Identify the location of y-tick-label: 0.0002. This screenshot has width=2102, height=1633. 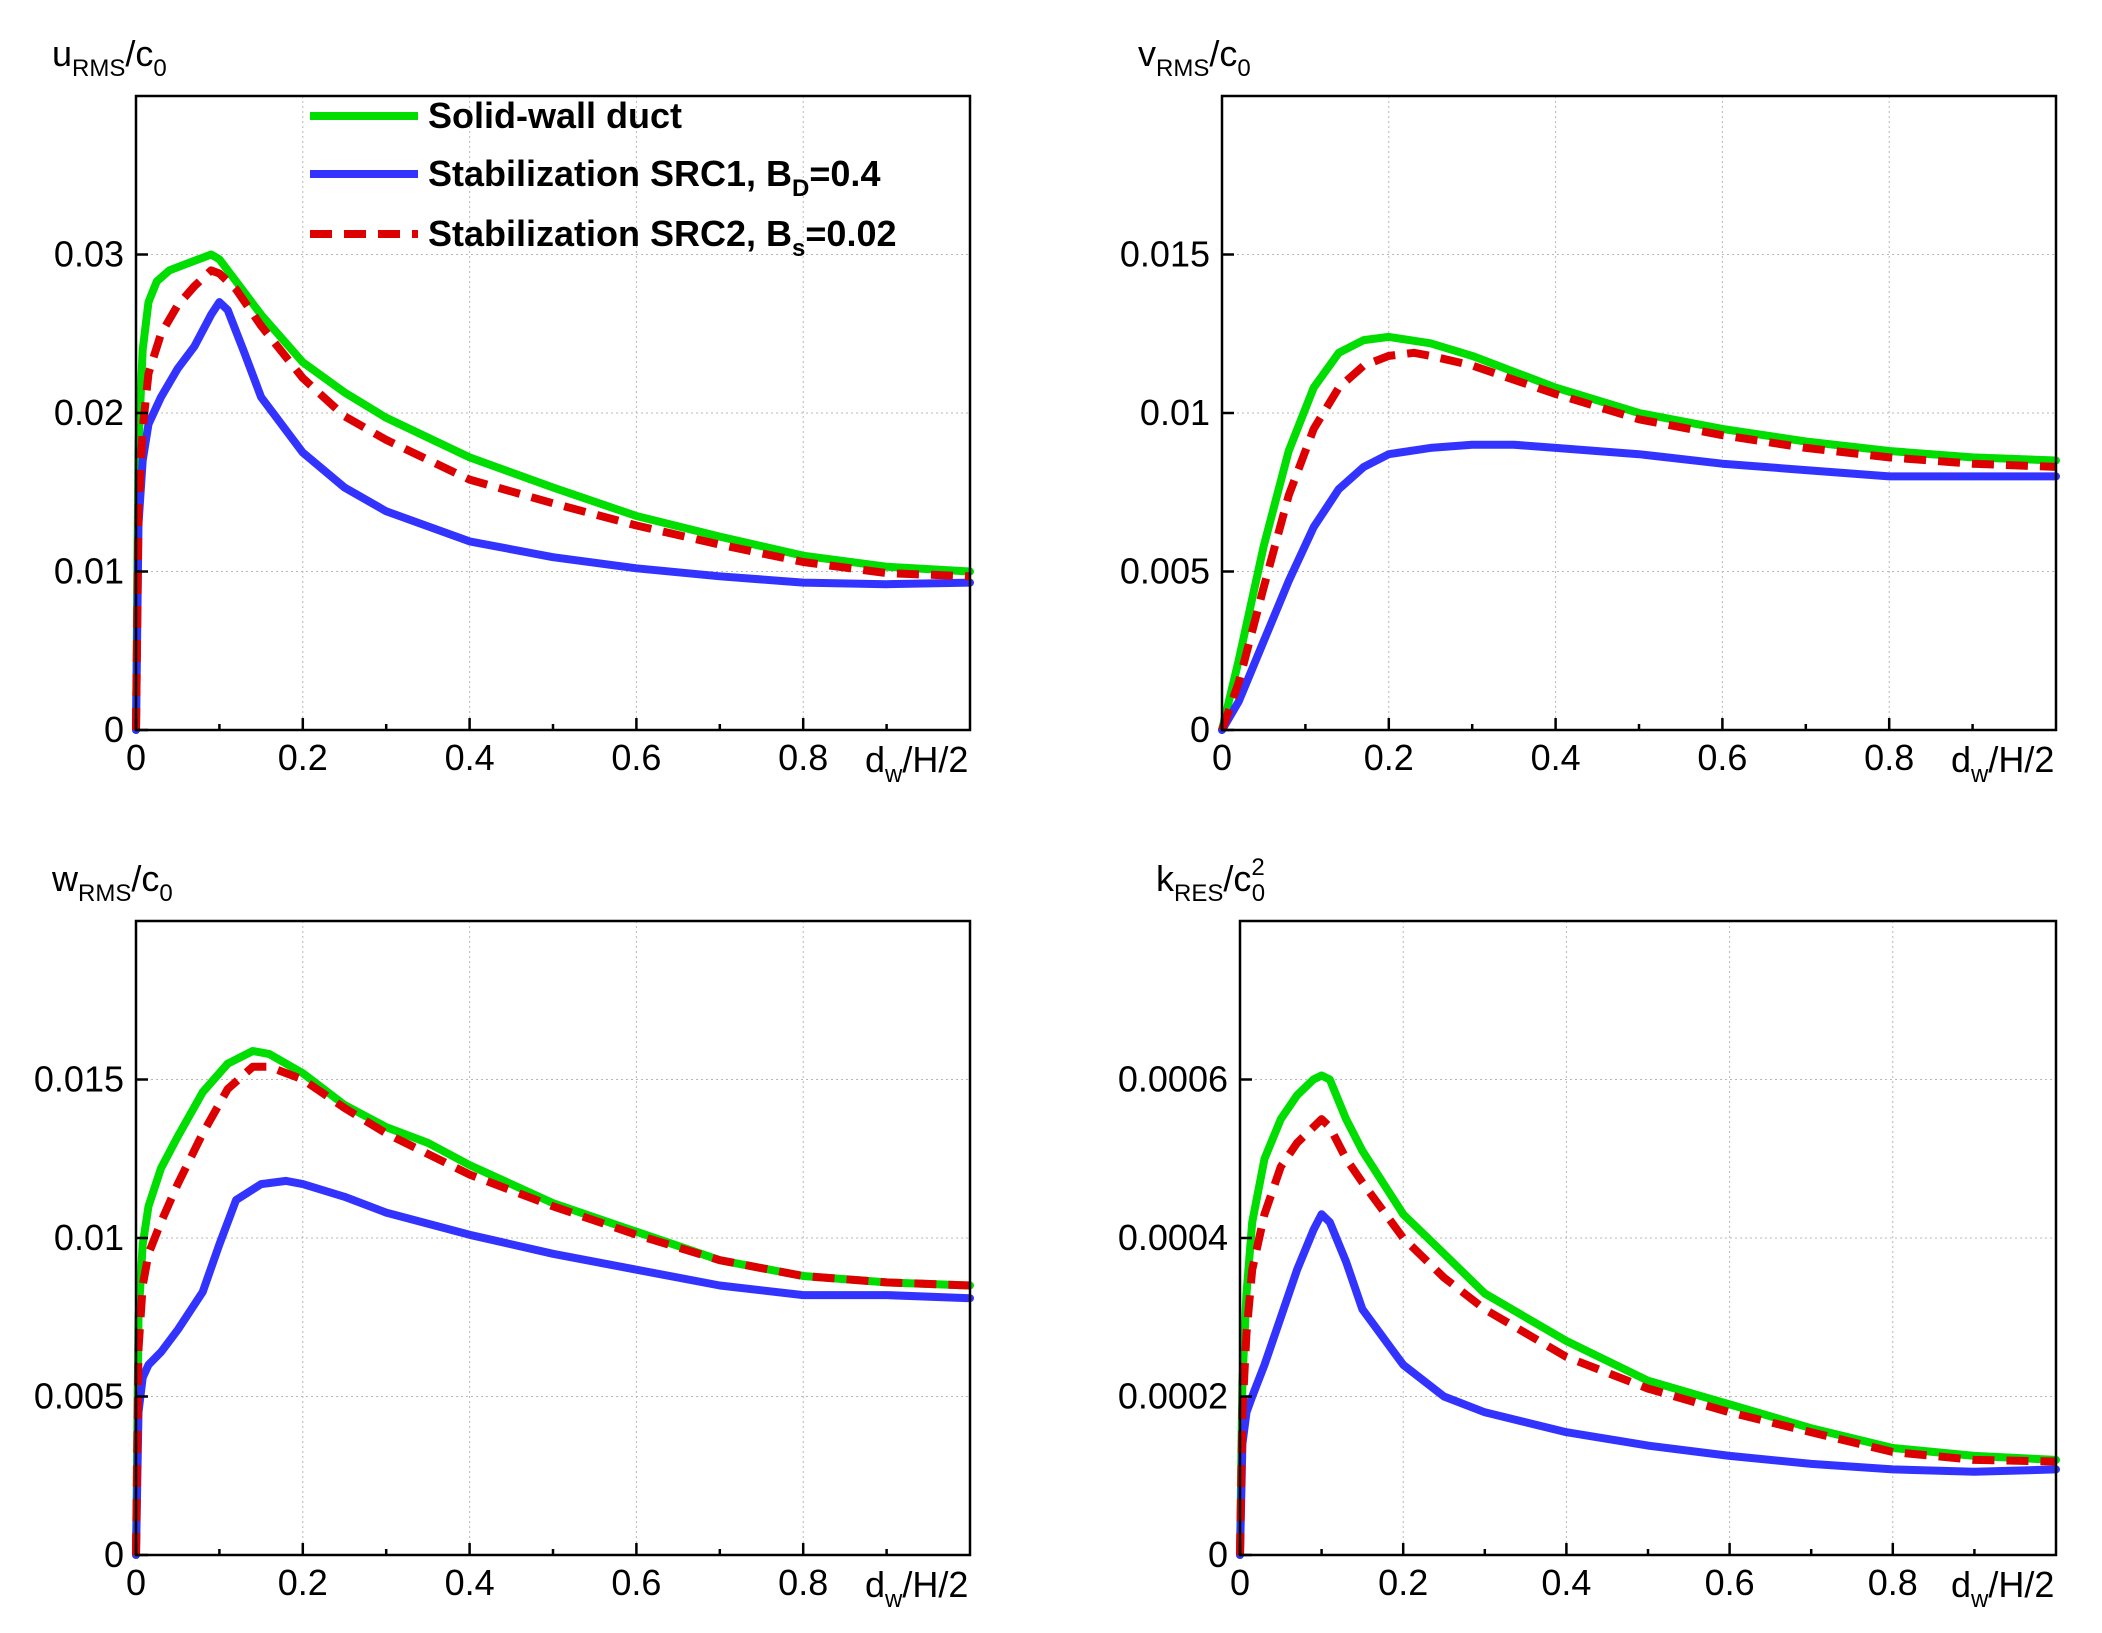
(1173, 1396).